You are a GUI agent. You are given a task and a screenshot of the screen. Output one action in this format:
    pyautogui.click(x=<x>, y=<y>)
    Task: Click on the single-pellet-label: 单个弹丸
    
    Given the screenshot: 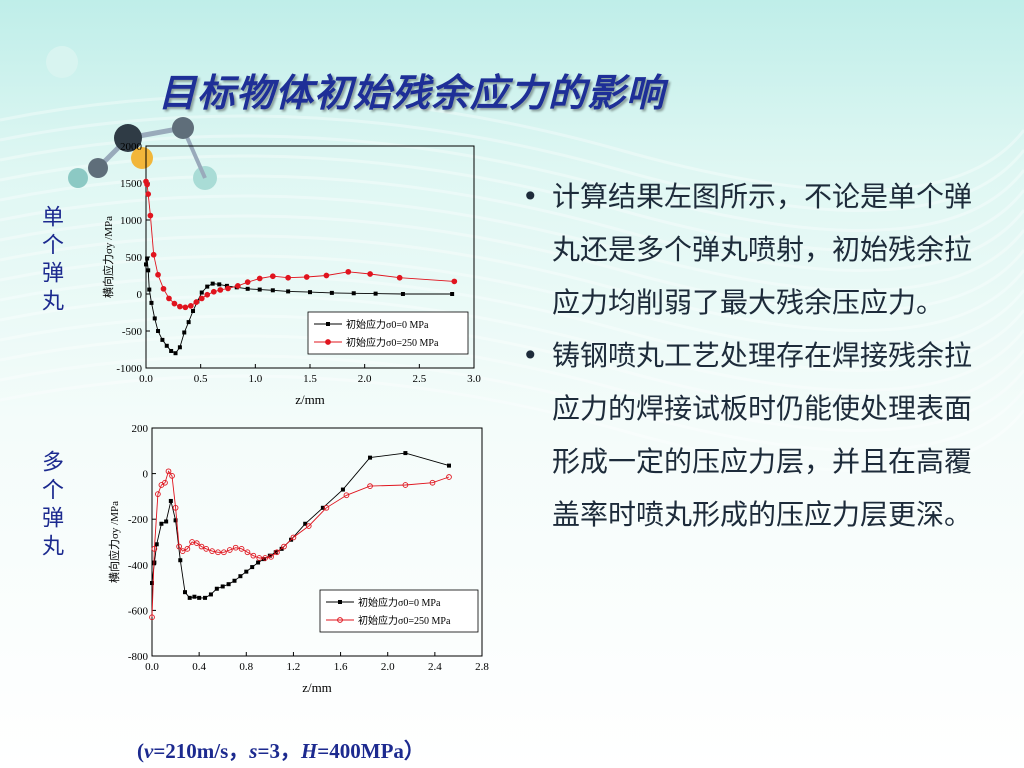 What is the action you would take?
    pyautogui.click(x=50, y=261)
    